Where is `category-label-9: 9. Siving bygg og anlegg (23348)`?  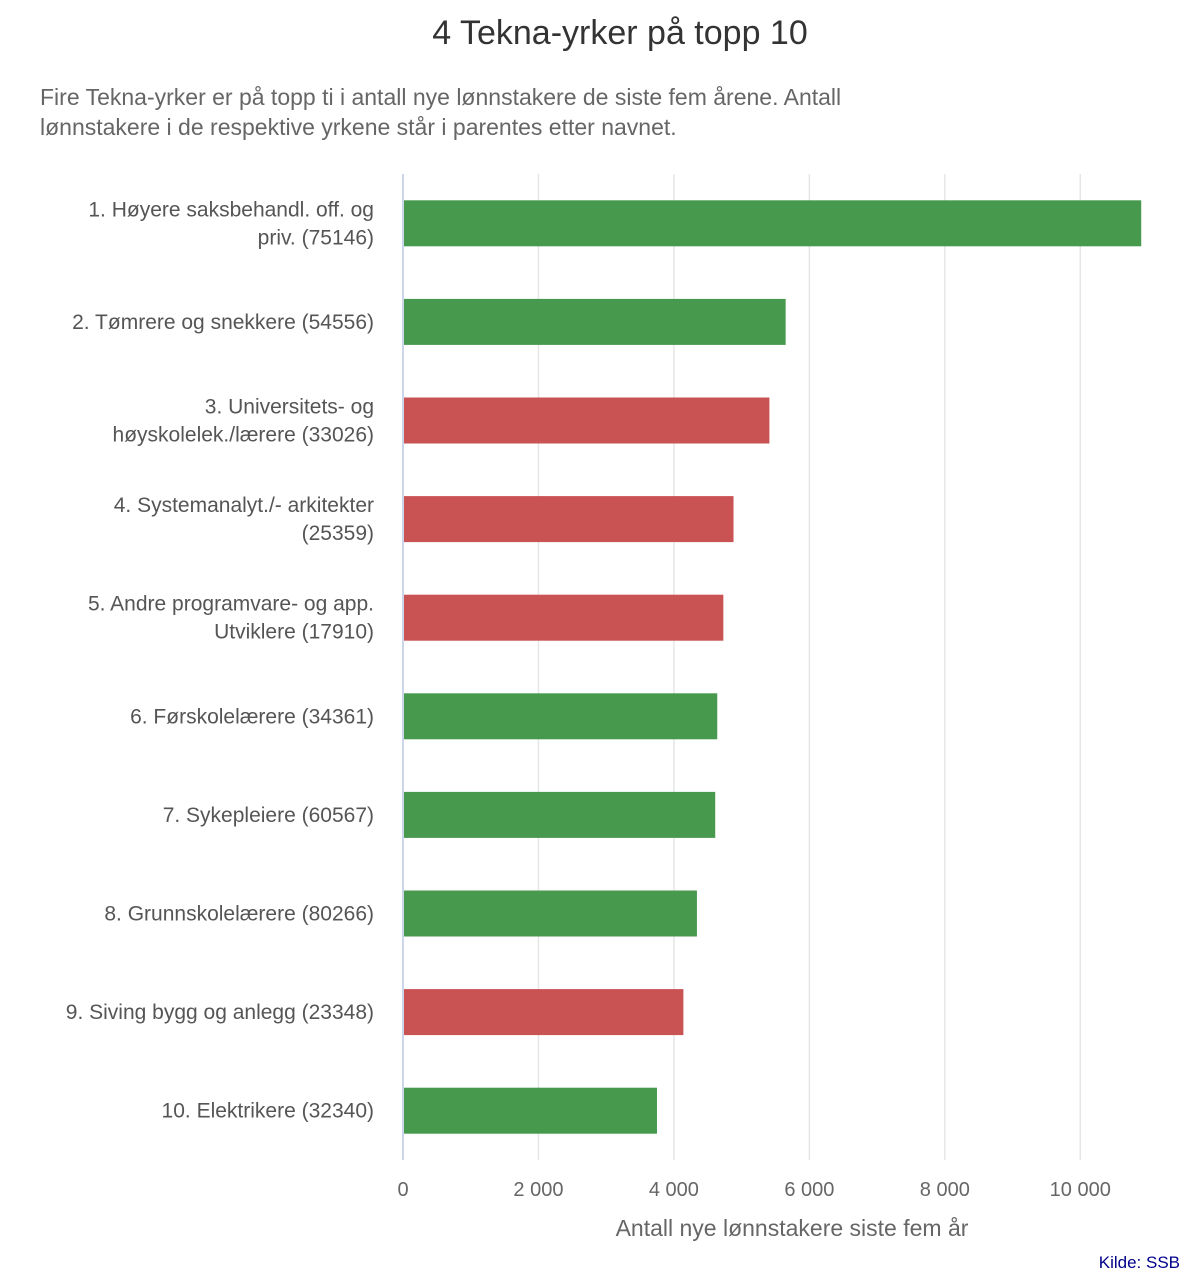 category-label-9: 9. Siving bygg og anlegg (23348) is located at coordinates (220, 1012).